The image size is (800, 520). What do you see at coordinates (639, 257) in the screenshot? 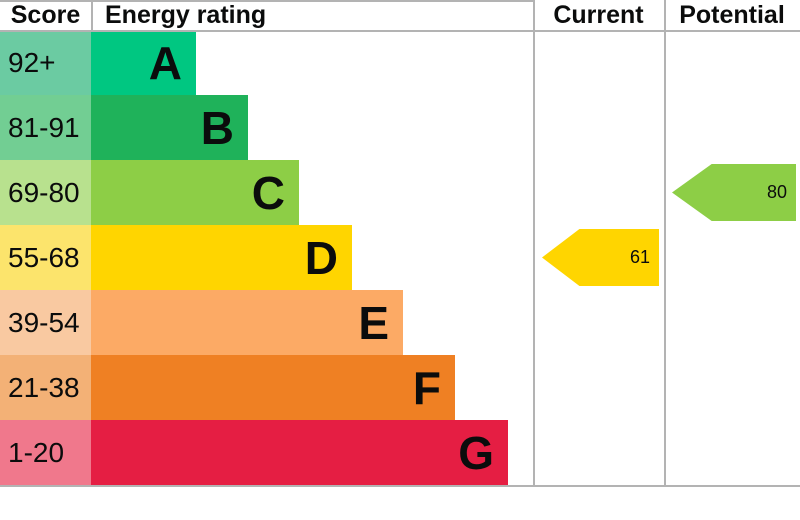
I see `current-value: 61` at bounding box center [639, 257].